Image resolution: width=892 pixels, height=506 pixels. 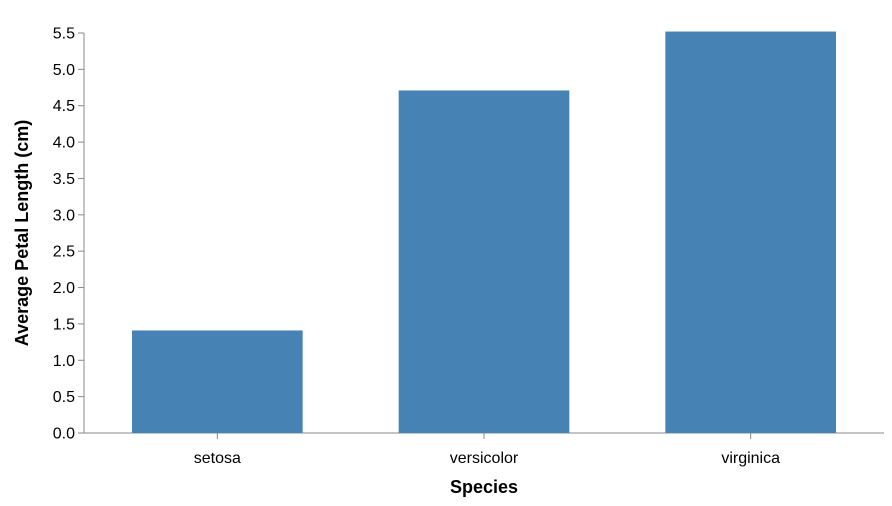 What do you see at coordinates (64, 361) in the screenshot?
I see `y-tick-label: 1.0` at bounding box center [64, 361].